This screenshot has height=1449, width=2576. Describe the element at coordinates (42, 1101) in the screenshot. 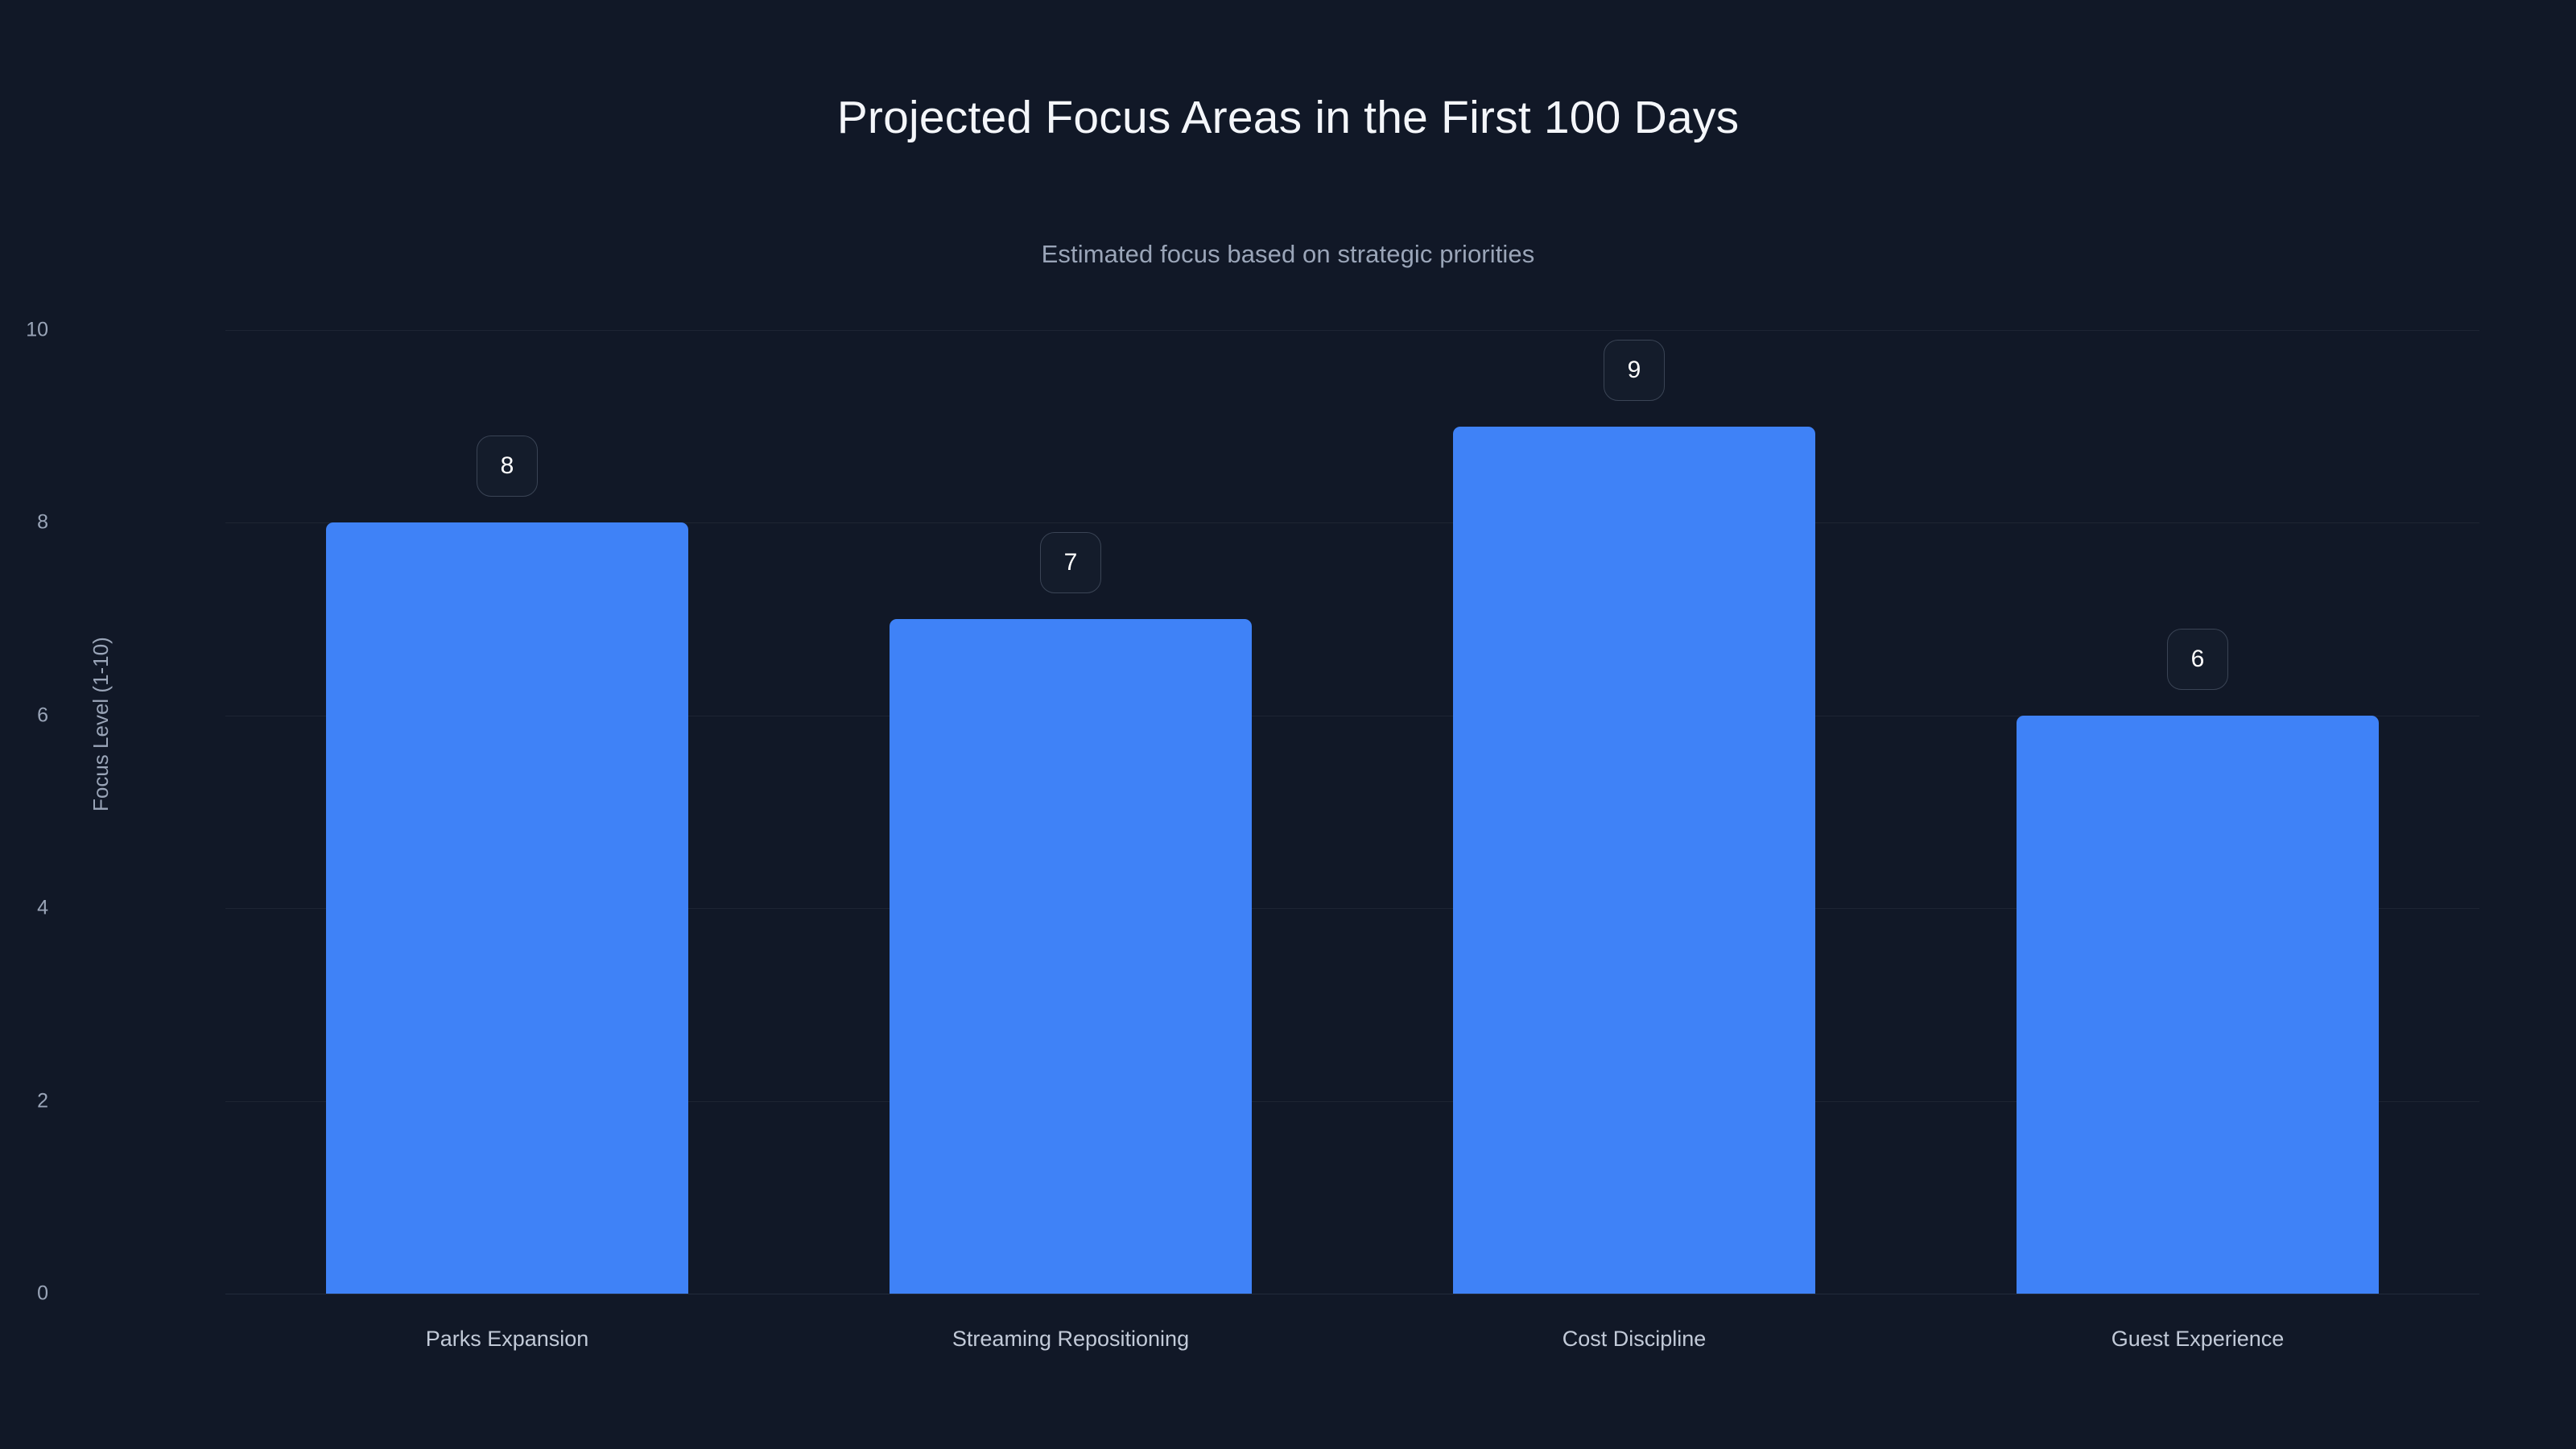

I see `y-axis-tick-label: 2` at that location.